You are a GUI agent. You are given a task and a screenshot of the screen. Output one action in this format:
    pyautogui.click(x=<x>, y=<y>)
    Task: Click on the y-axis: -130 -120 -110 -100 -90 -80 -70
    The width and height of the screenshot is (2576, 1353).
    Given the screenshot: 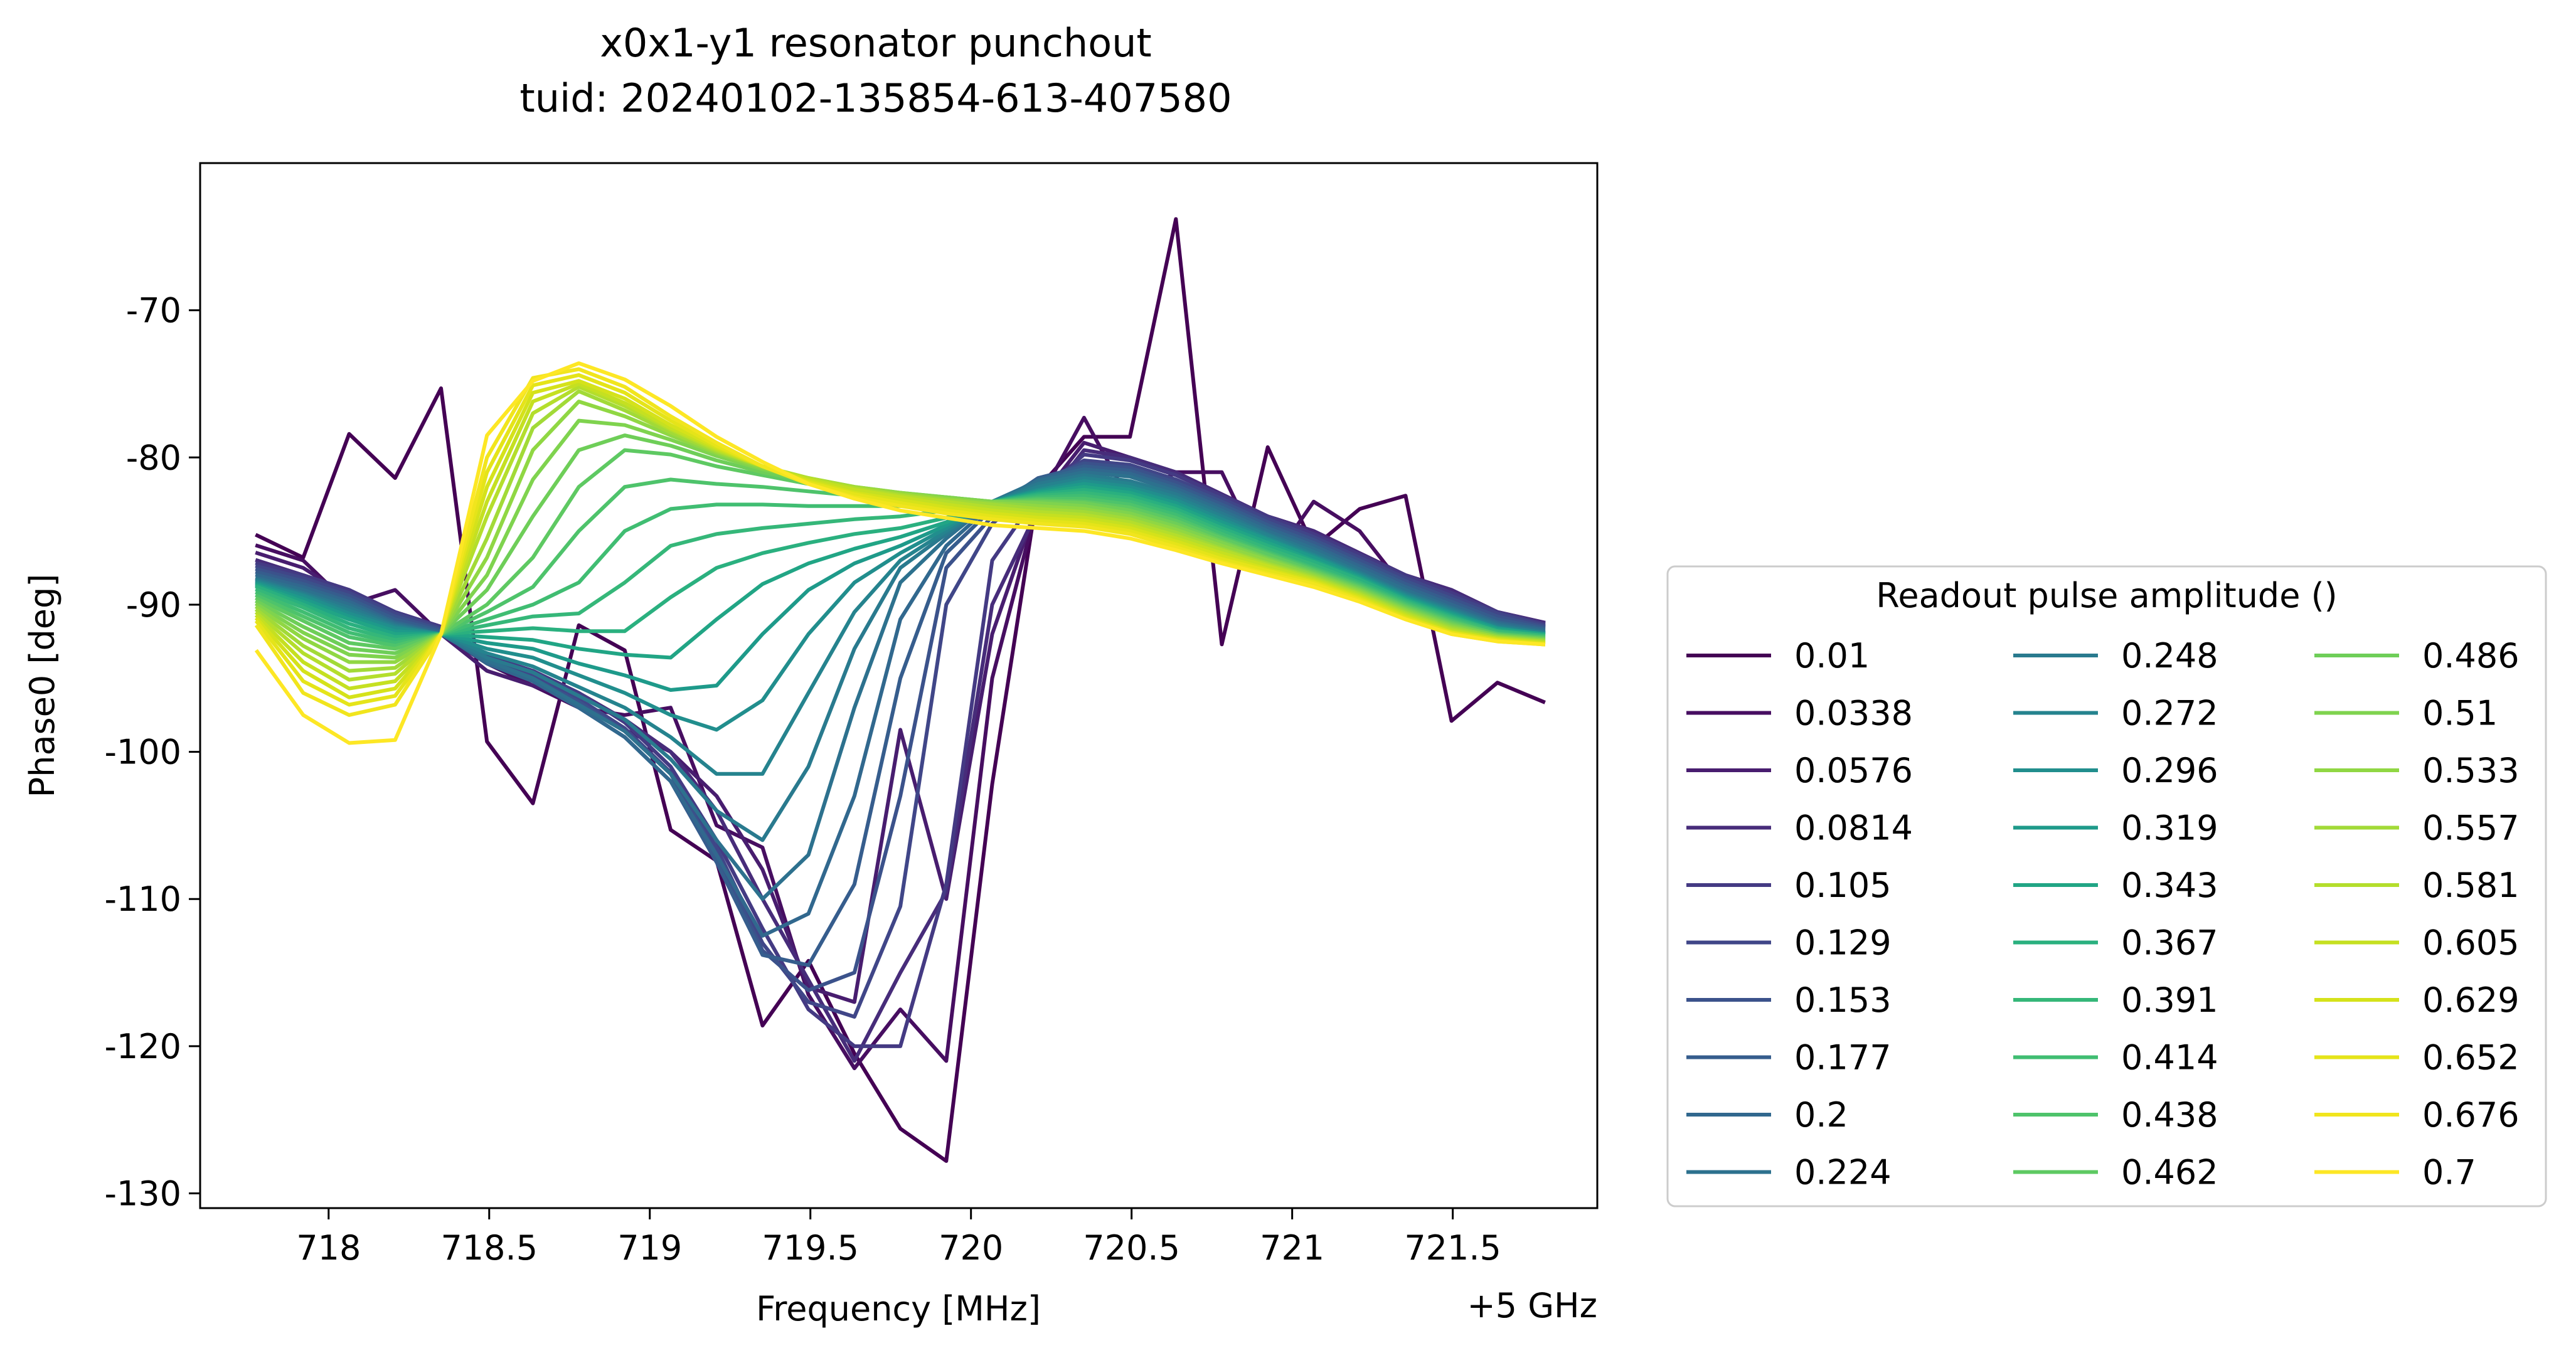 What is the action you would take?
    pyautogui.click(x=152, y=752)
    